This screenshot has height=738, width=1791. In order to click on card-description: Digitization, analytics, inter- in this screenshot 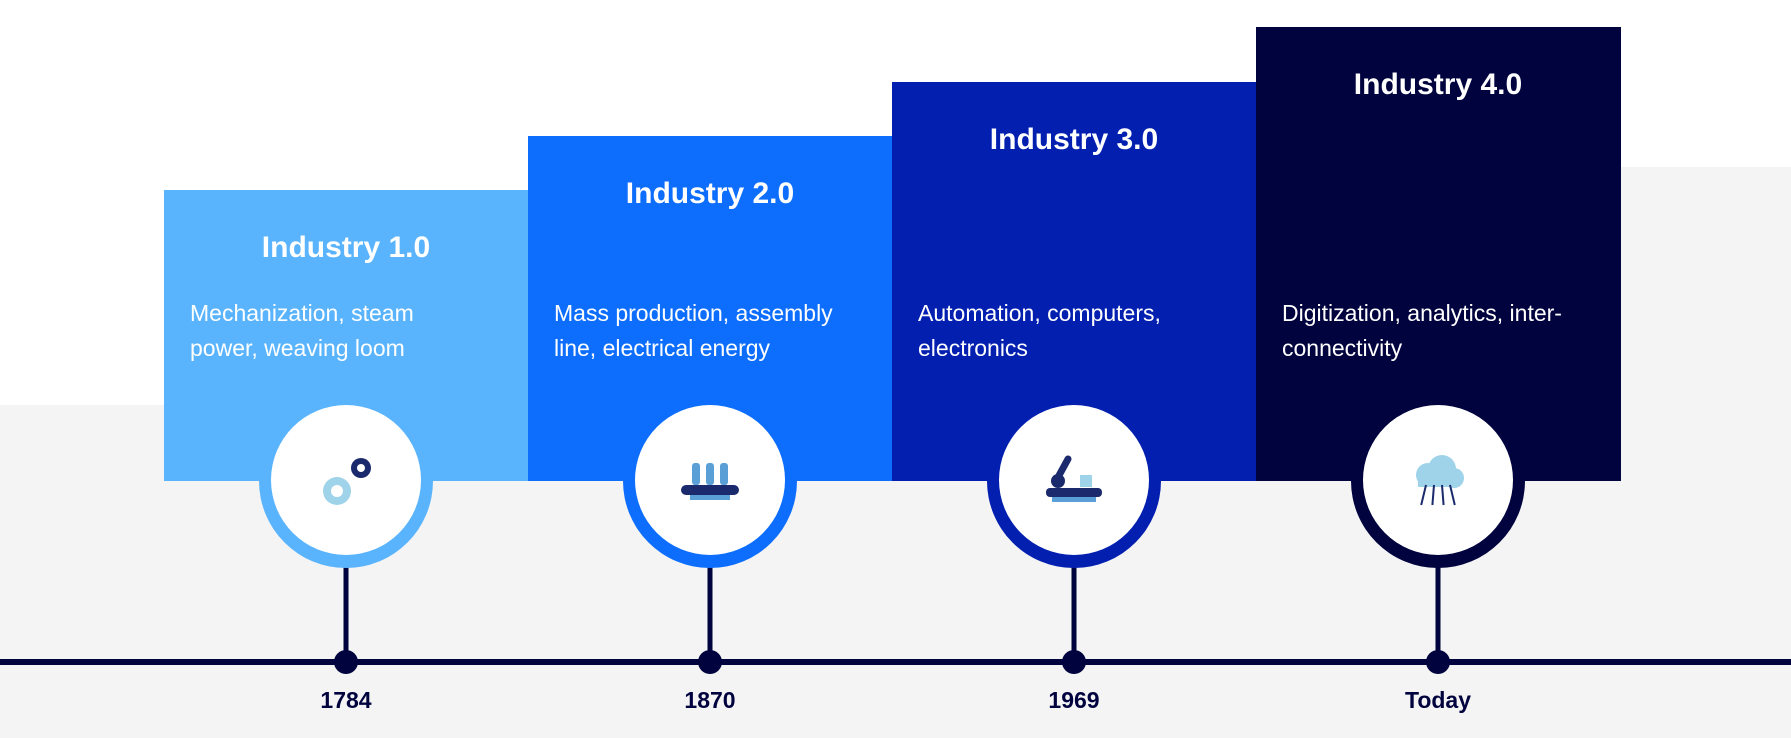, I will do `click(1422, 313)`.